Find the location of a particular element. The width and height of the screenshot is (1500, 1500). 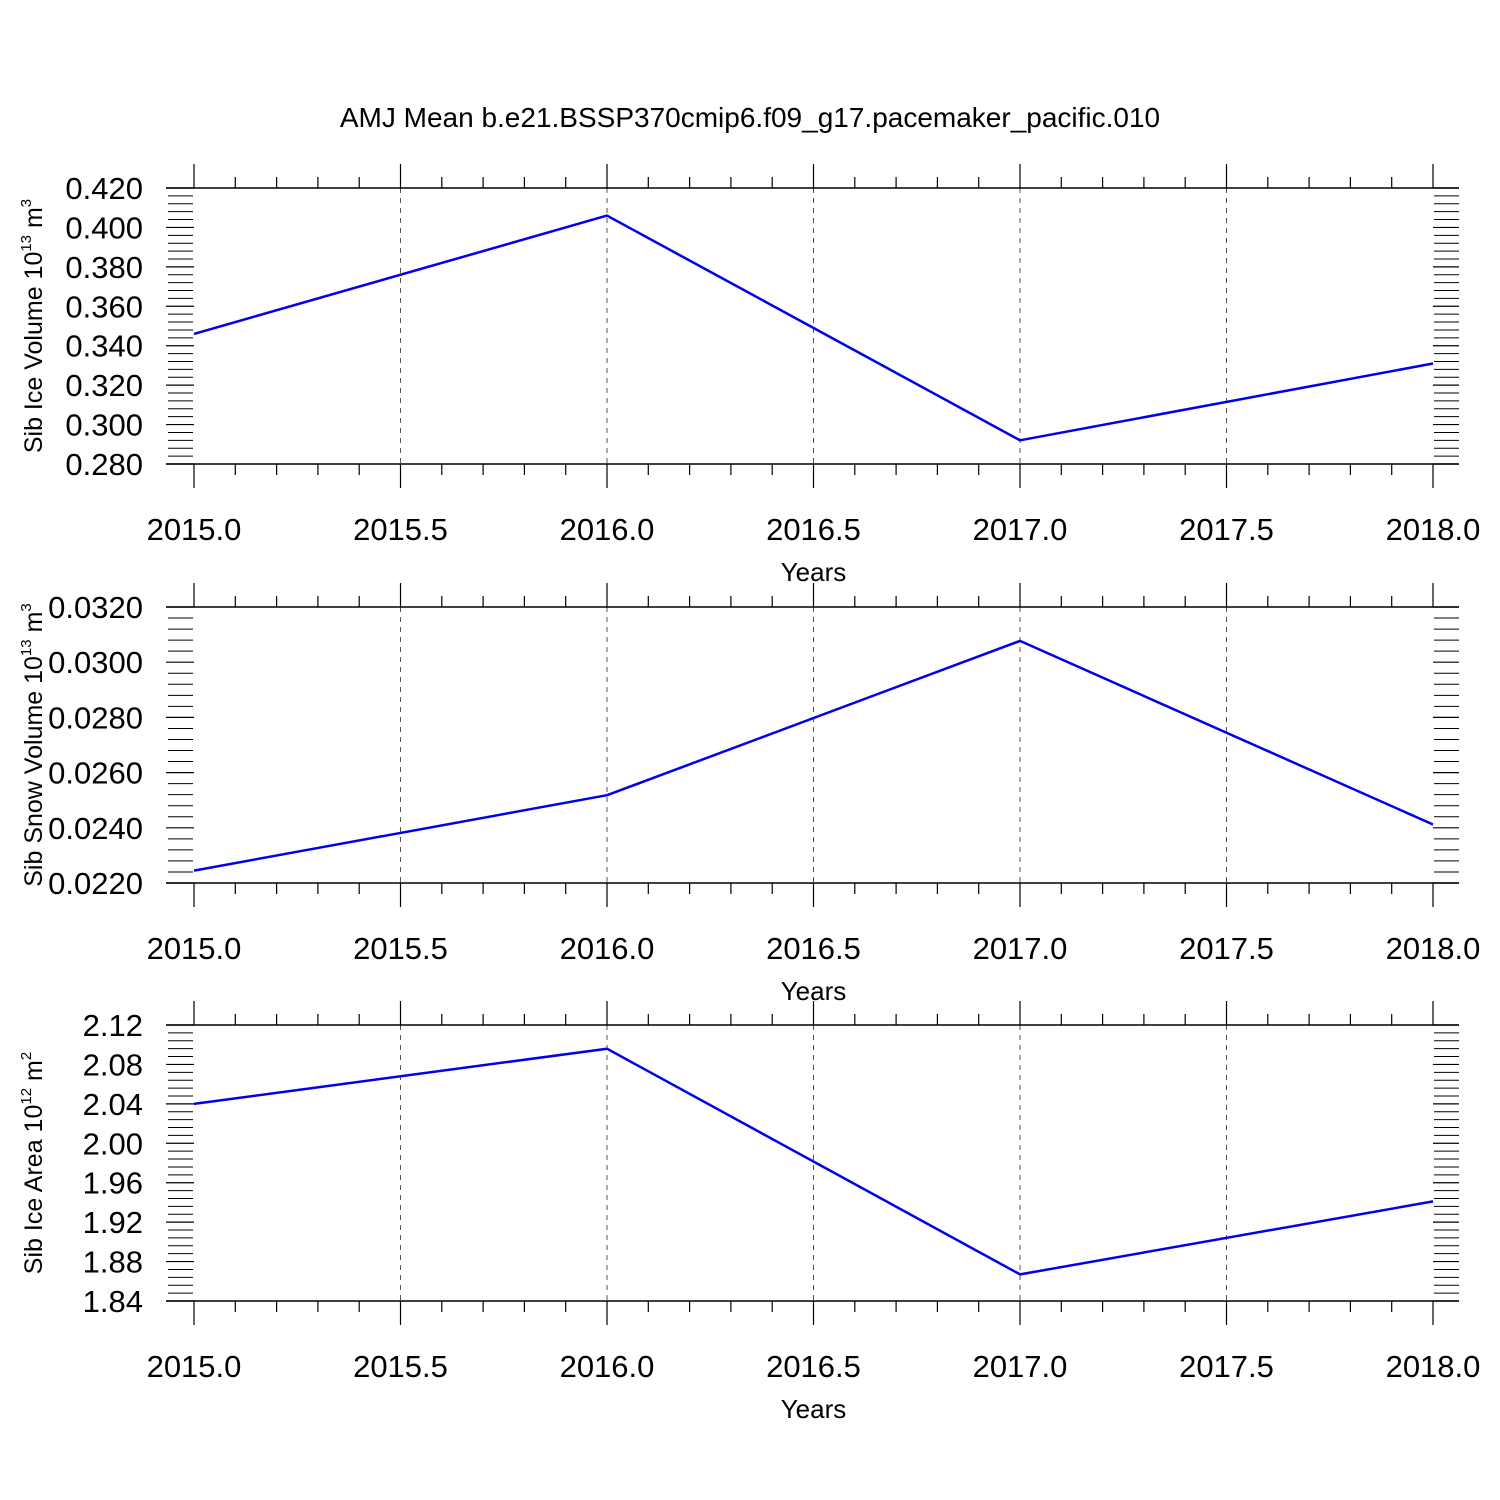

y-tick-label: 0.0280 is located at coordinates (95, 717).